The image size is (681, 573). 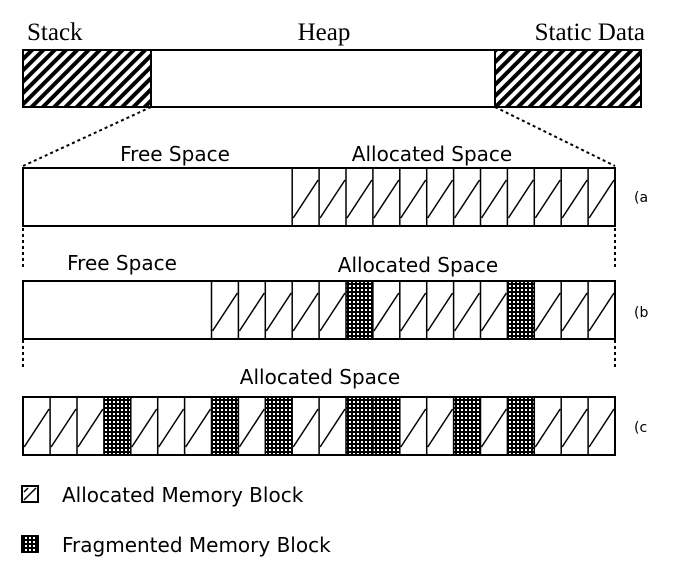 What do you see at coordinates (196, 545) in the screenshot?
I see `legend-fragmented-label: Fragmented Memory Block` at bounding box center [196, 545].